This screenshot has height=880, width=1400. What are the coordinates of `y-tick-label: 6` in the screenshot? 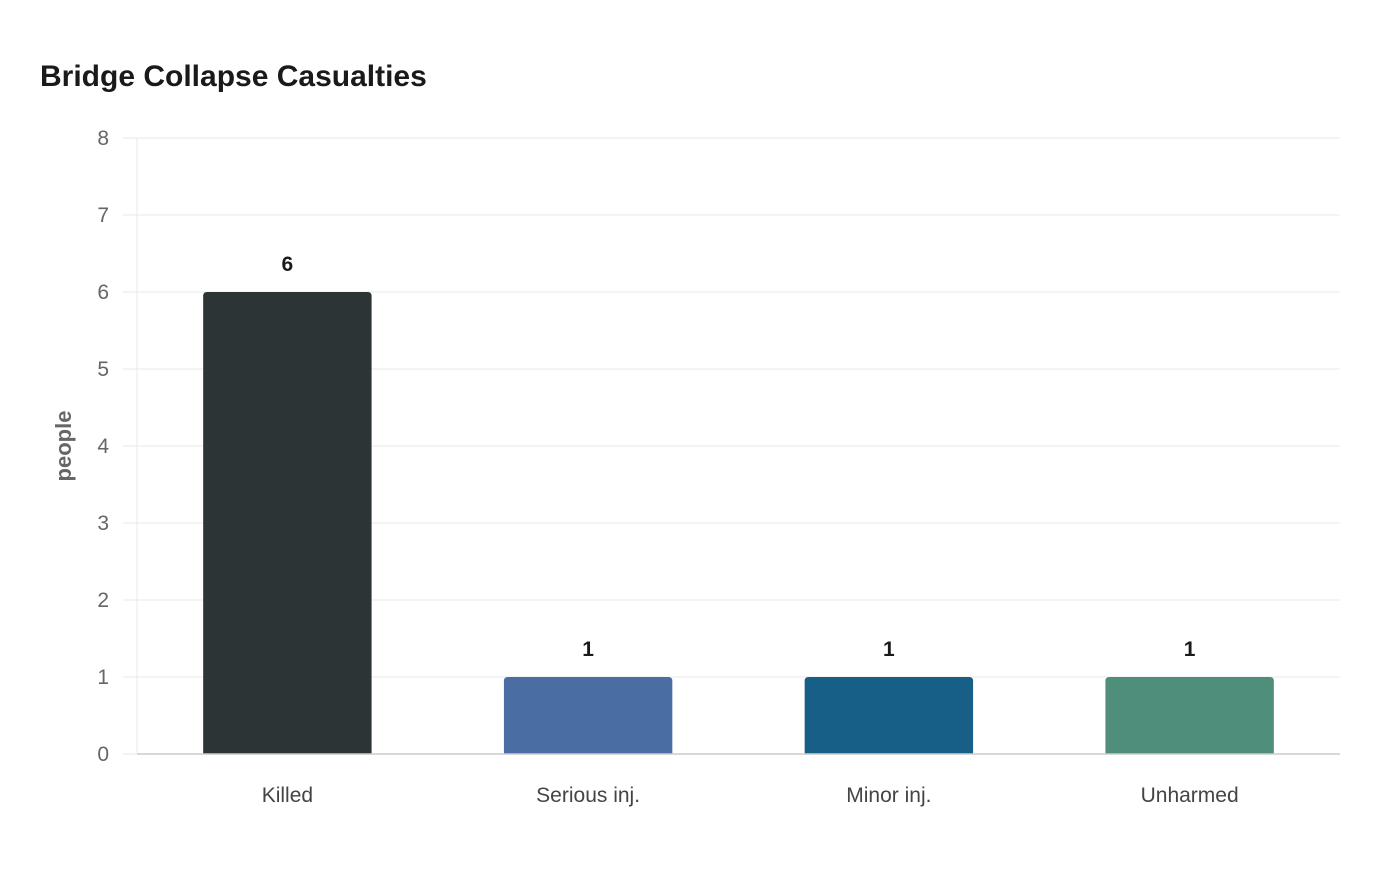 It's located at (103, 292).